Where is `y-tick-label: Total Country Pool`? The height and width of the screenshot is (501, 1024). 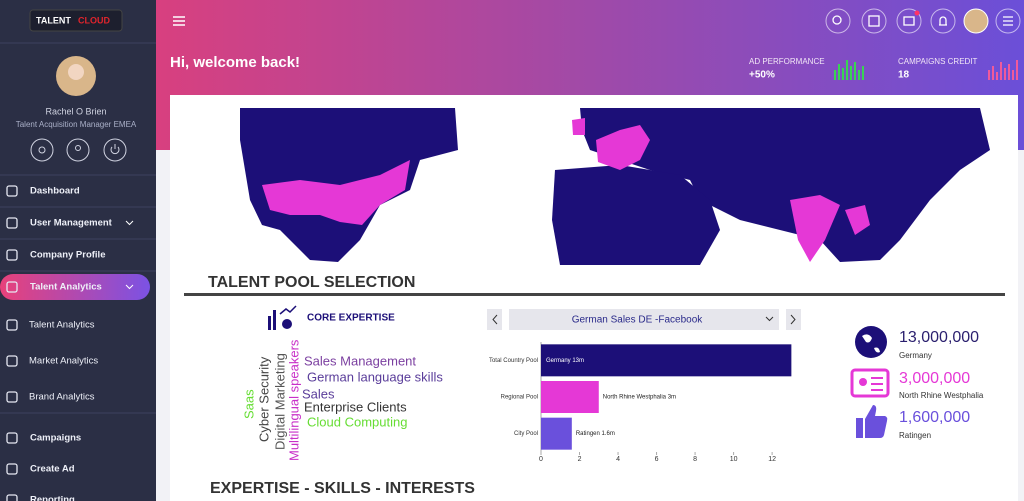
y-tick-label: Total Country Pool is located at coordinates (513, 361).